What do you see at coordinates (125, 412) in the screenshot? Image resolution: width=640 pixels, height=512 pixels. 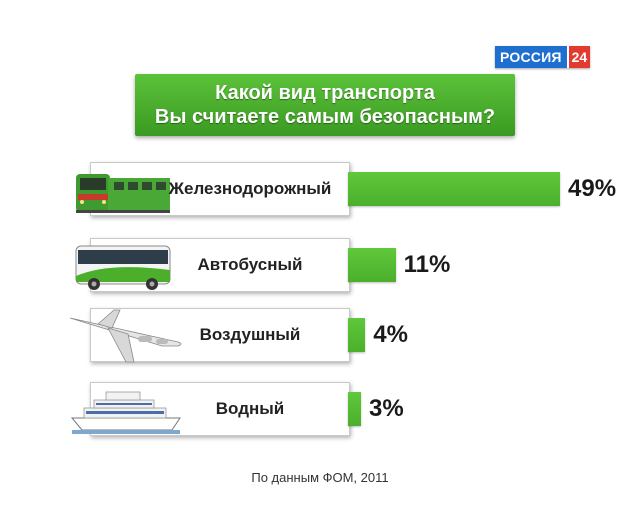 I see `ship-icon` at bounding box center [125, 412].